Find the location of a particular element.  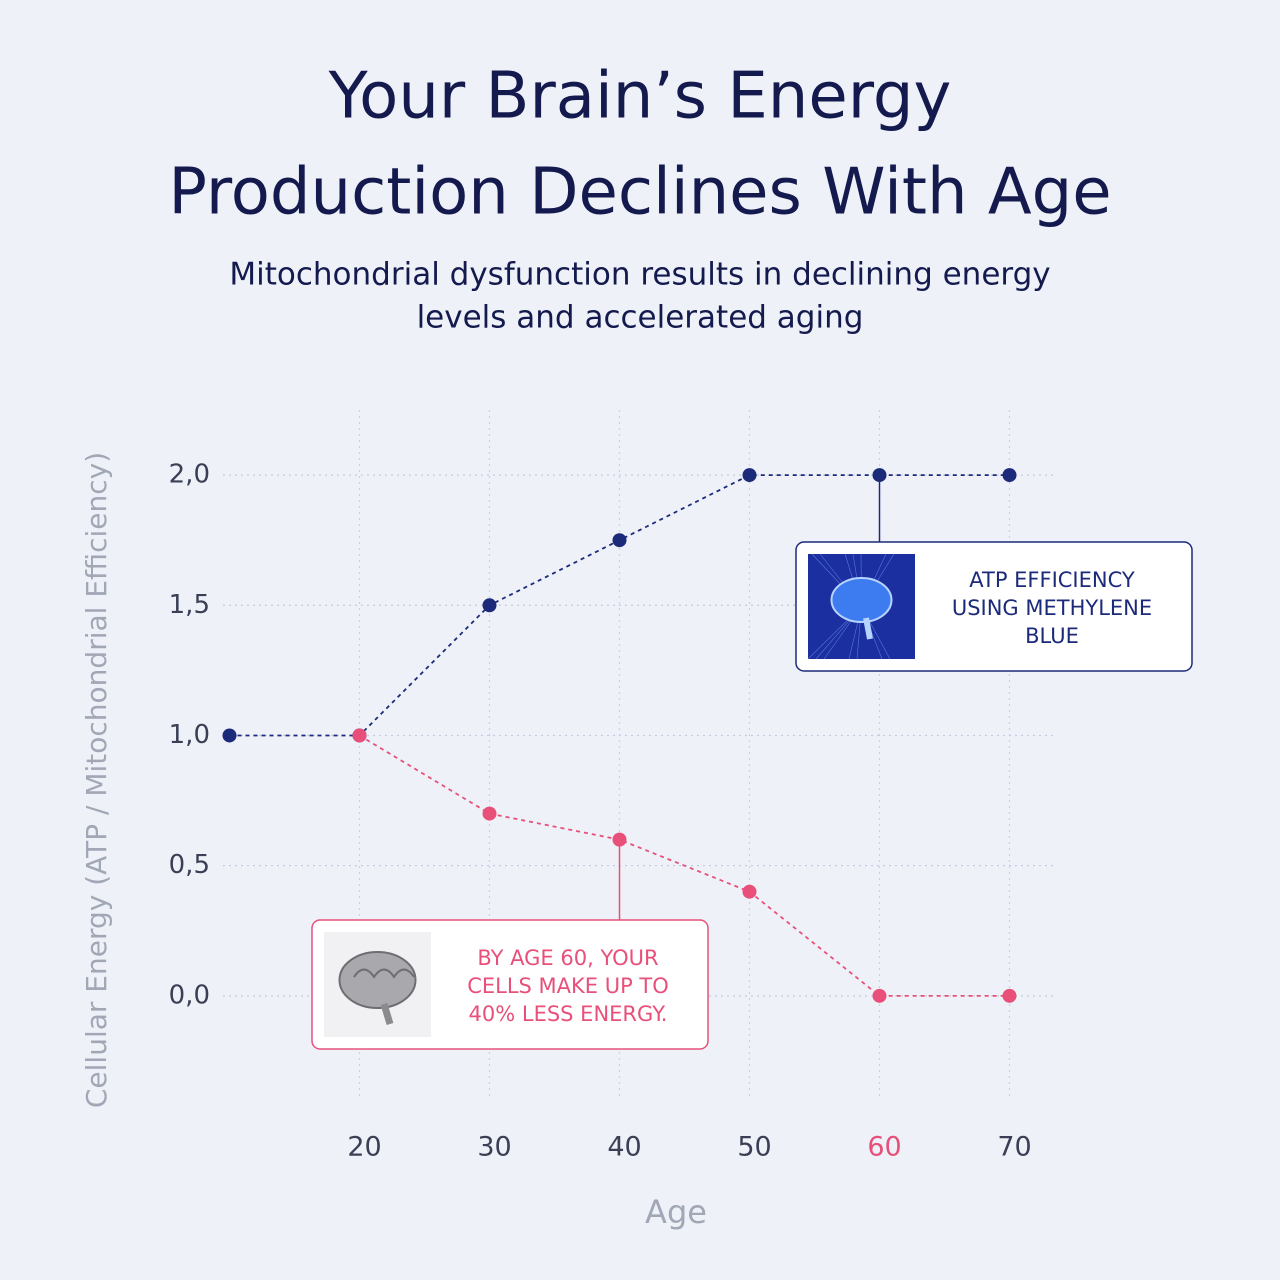

x-tick-label: 20 is located at coordinates (364, 1147).